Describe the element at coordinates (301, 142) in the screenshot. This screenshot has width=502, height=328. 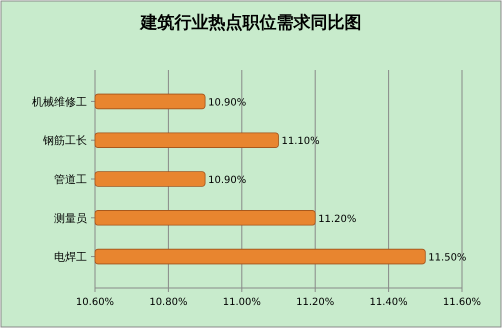
I see `data-label: 11.10%` at that location.